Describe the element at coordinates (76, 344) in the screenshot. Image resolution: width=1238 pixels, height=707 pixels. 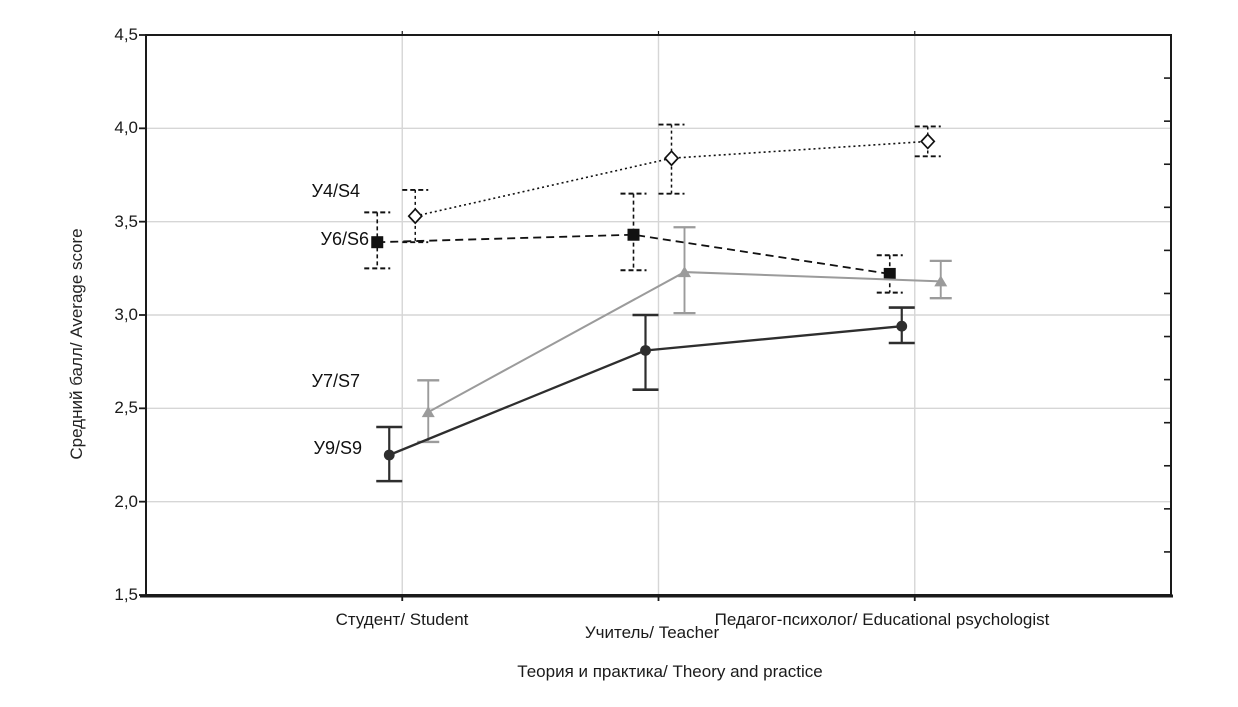
I see `y-axis-title: Средний балл/ Average score` at that location.